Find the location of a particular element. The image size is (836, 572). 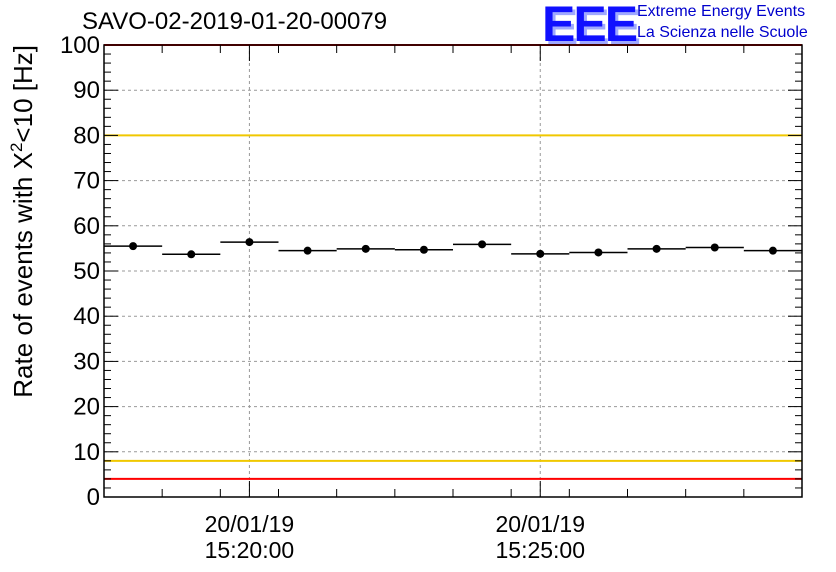

y-tick-label-80: 80 is located at coordinates (86, 135).